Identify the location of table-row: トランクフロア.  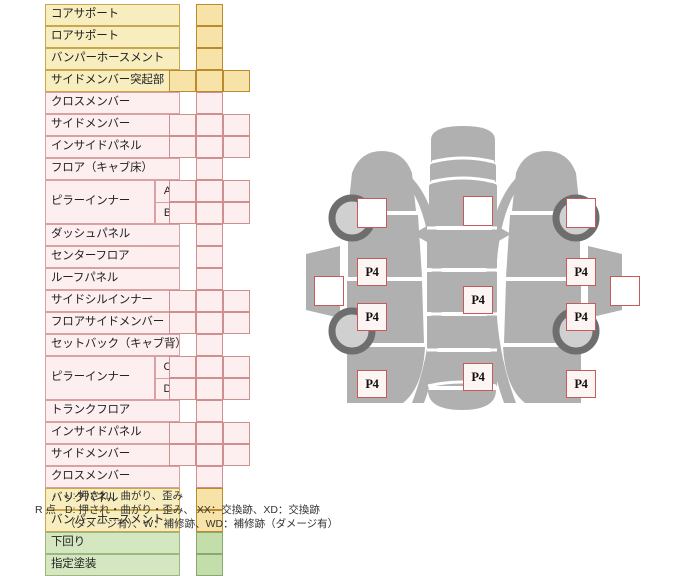
(146, 411).